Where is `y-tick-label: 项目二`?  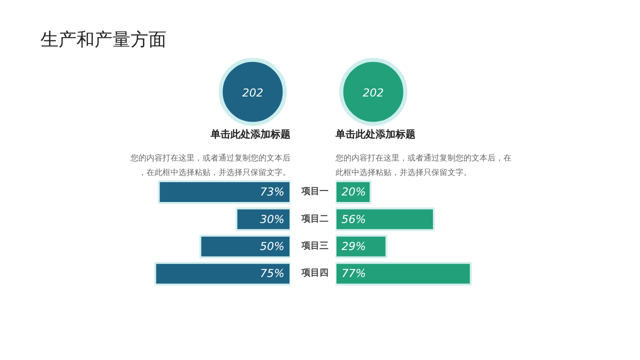
y-tick-label: 项目二 is located at coordinates (314, 219).